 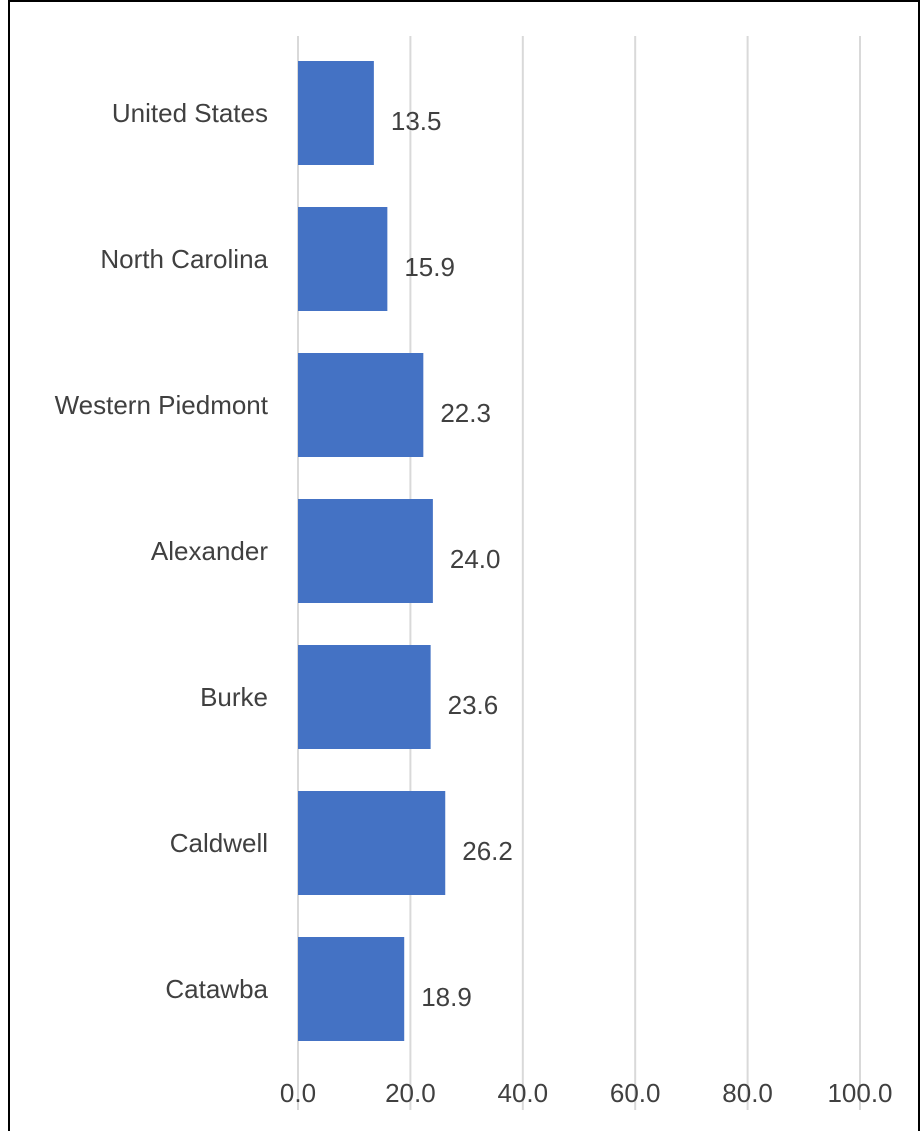 What do you see at coordinates (410, 1093) in the screenshot?
I see `x-tick-label: 20.0` at bounding box center [410, 1093].